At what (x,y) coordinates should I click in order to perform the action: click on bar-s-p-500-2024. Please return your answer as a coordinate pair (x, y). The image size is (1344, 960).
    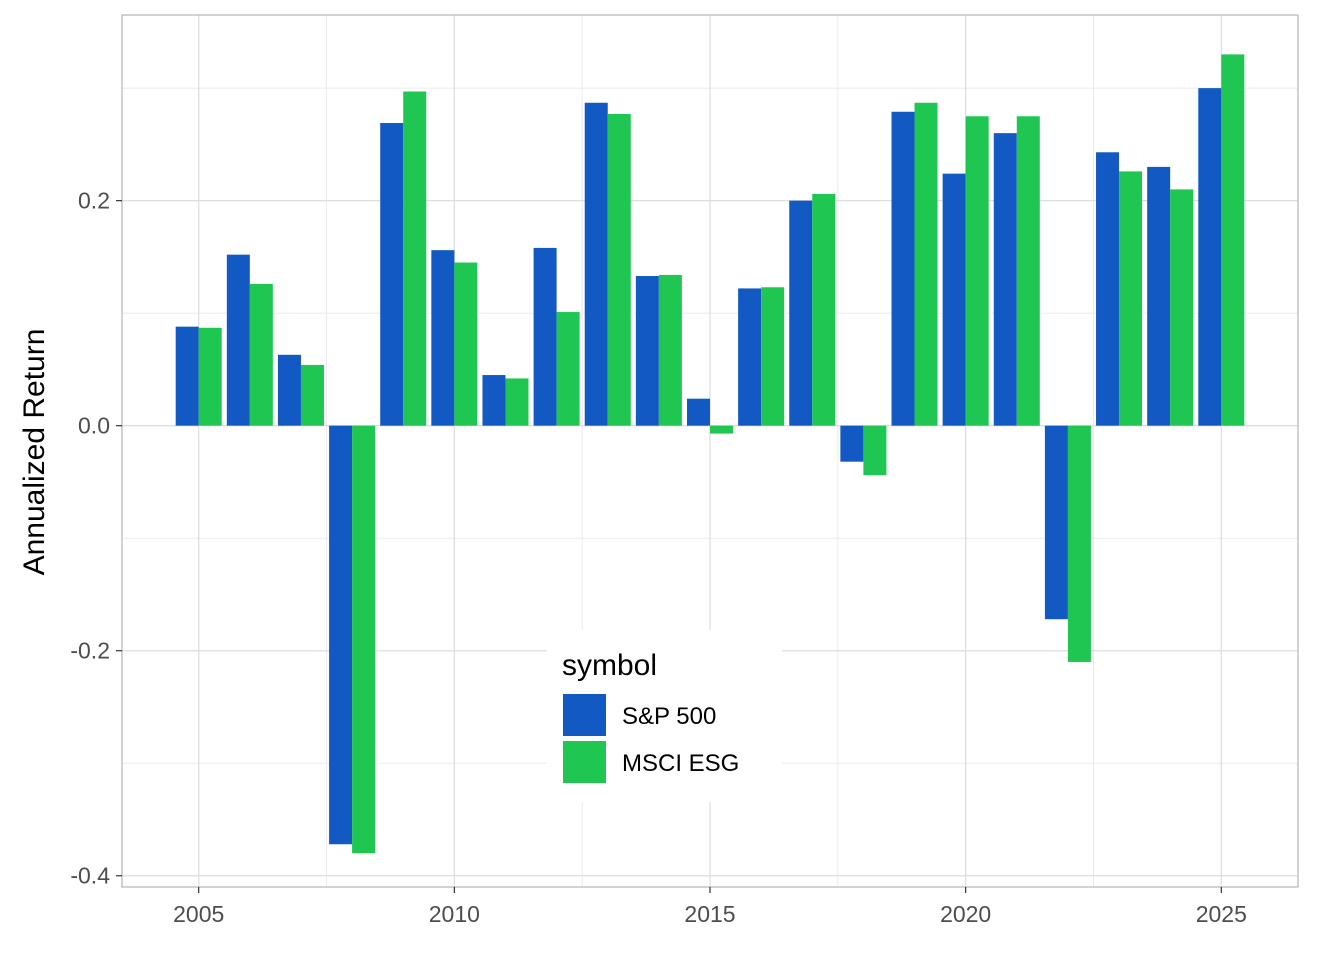
    Looking at the image, I should click on (1159, 296).